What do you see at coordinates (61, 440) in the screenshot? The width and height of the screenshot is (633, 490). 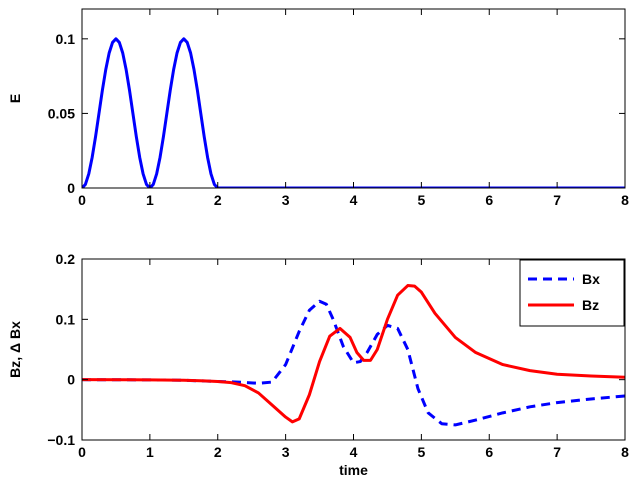 I see `y-tick-label: −0.1` at bounding box center [61, 440].